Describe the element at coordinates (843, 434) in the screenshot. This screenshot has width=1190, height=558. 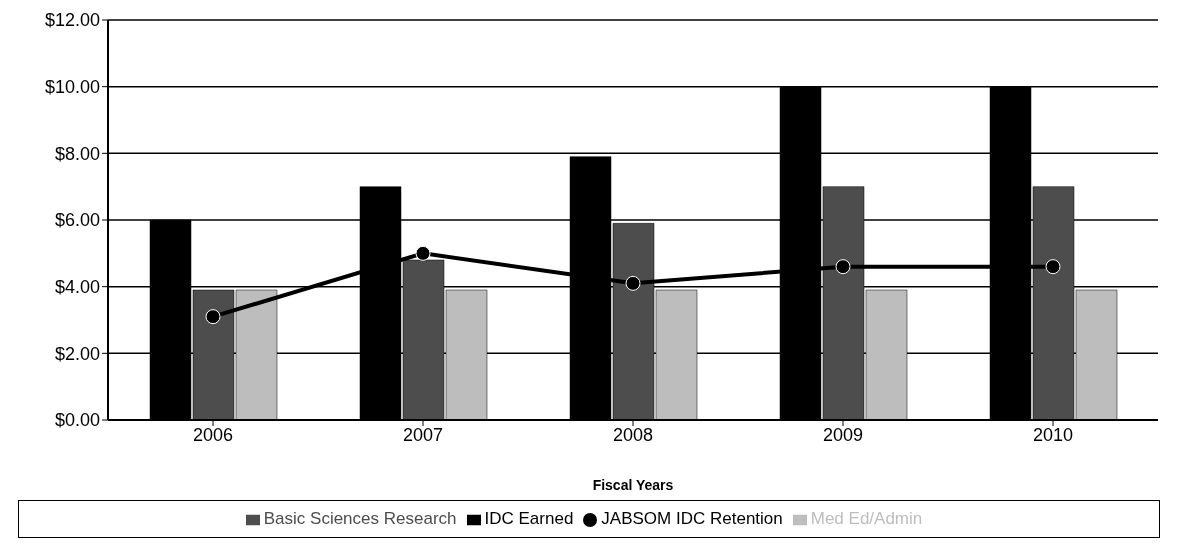
I see `x-tick-label: 2009` at that location.